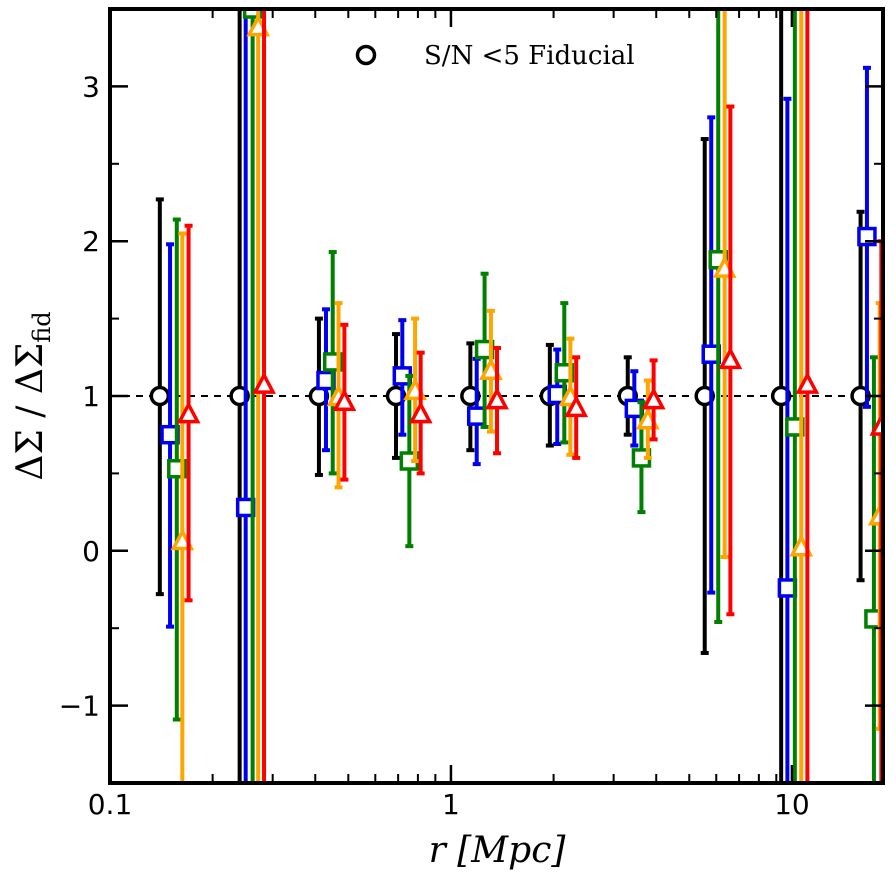 This screenshot has height=884, width=896. I want to click on y-tick-label: 3, so click(91, 86).